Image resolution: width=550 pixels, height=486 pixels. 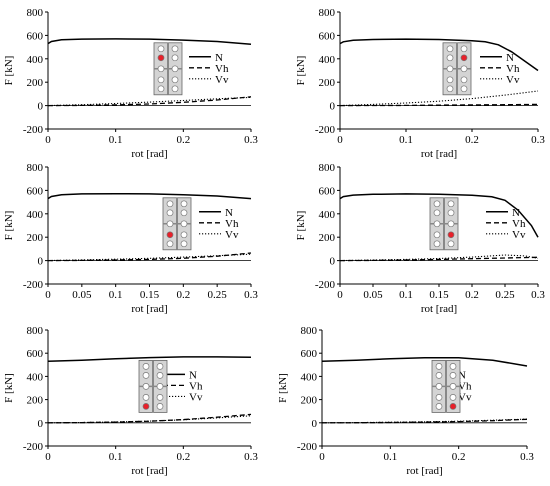 What do you see at coordinates (505, 295) in the screenshot?
I see `x-tick-label: 0.25` at bounding box center [505, 295].